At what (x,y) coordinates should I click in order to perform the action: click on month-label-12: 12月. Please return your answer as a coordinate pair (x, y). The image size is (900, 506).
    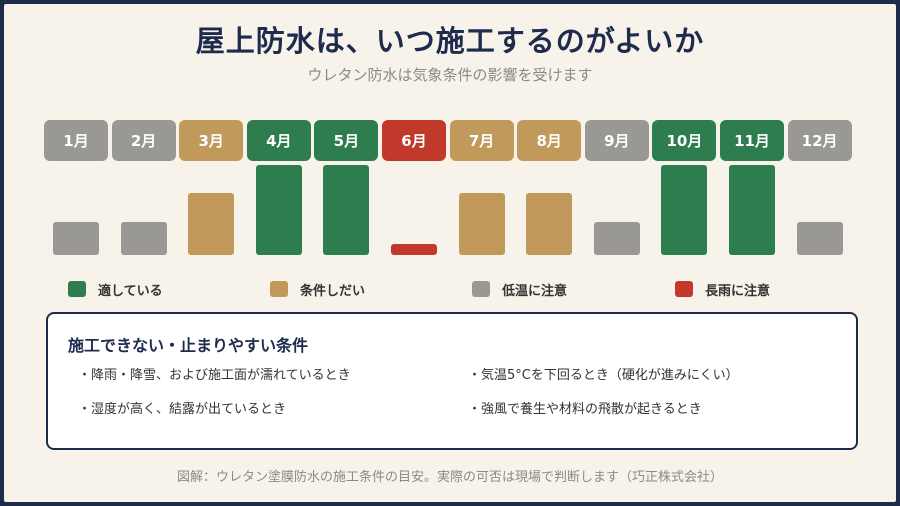
    Looking at the image, I should click on (819, 140).